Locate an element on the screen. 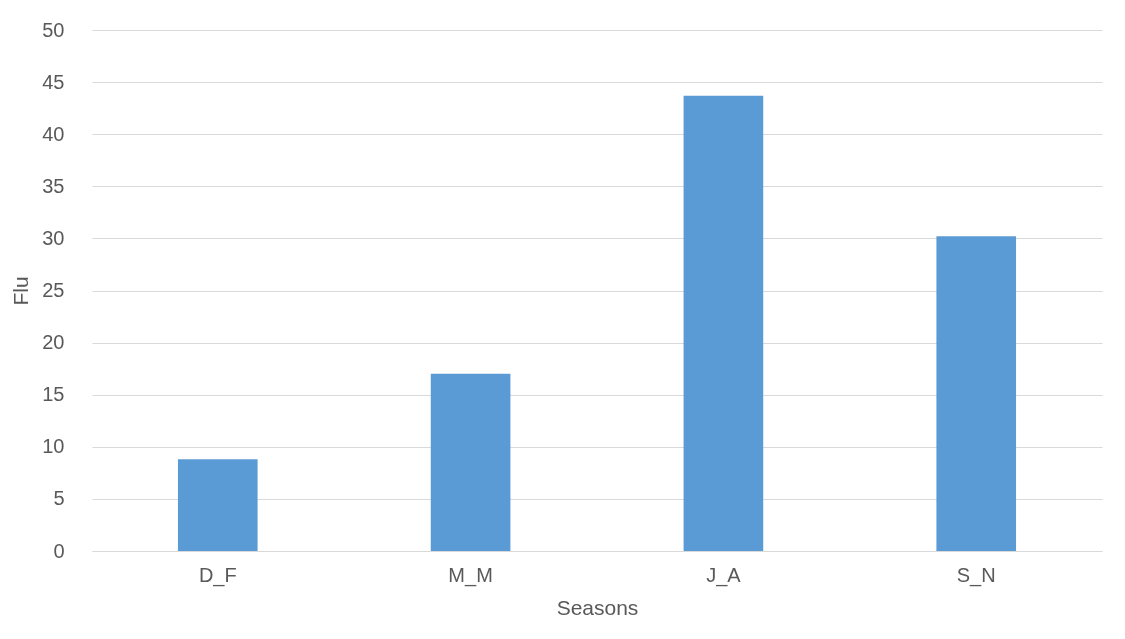 The image size is (1125, 639). y-axis-title: Flu is located at coordinates (21, 291).